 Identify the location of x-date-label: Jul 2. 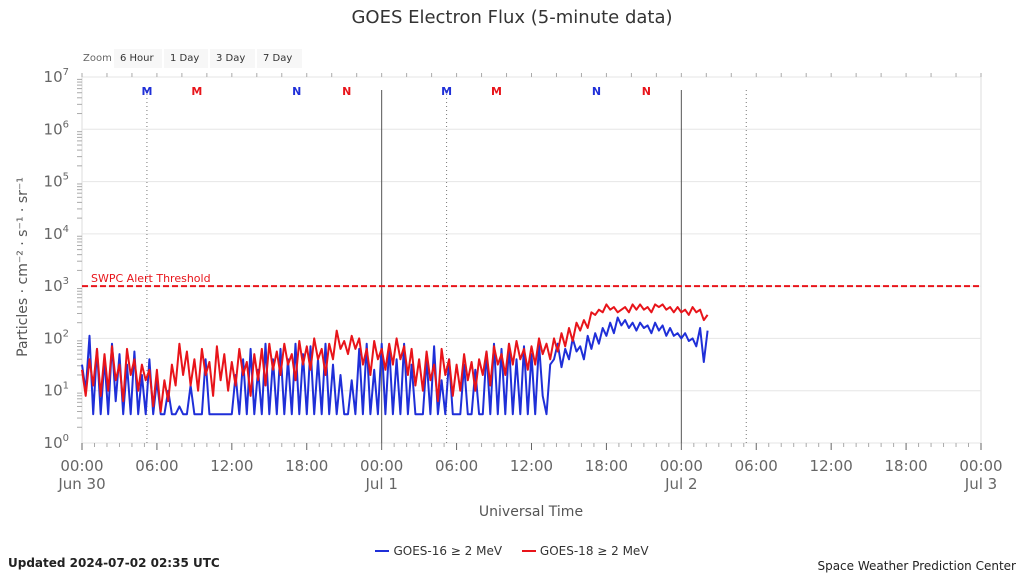
(680, 484).